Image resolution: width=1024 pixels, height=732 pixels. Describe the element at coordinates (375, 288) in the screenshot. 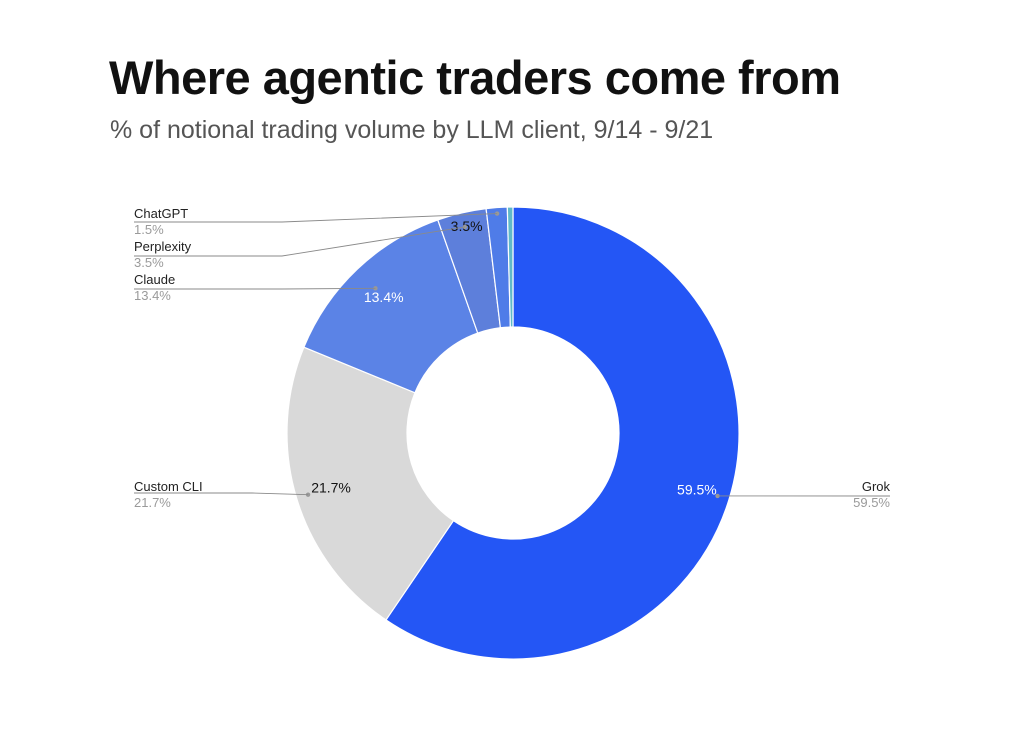

I see `callout-dot-claude` at that location.